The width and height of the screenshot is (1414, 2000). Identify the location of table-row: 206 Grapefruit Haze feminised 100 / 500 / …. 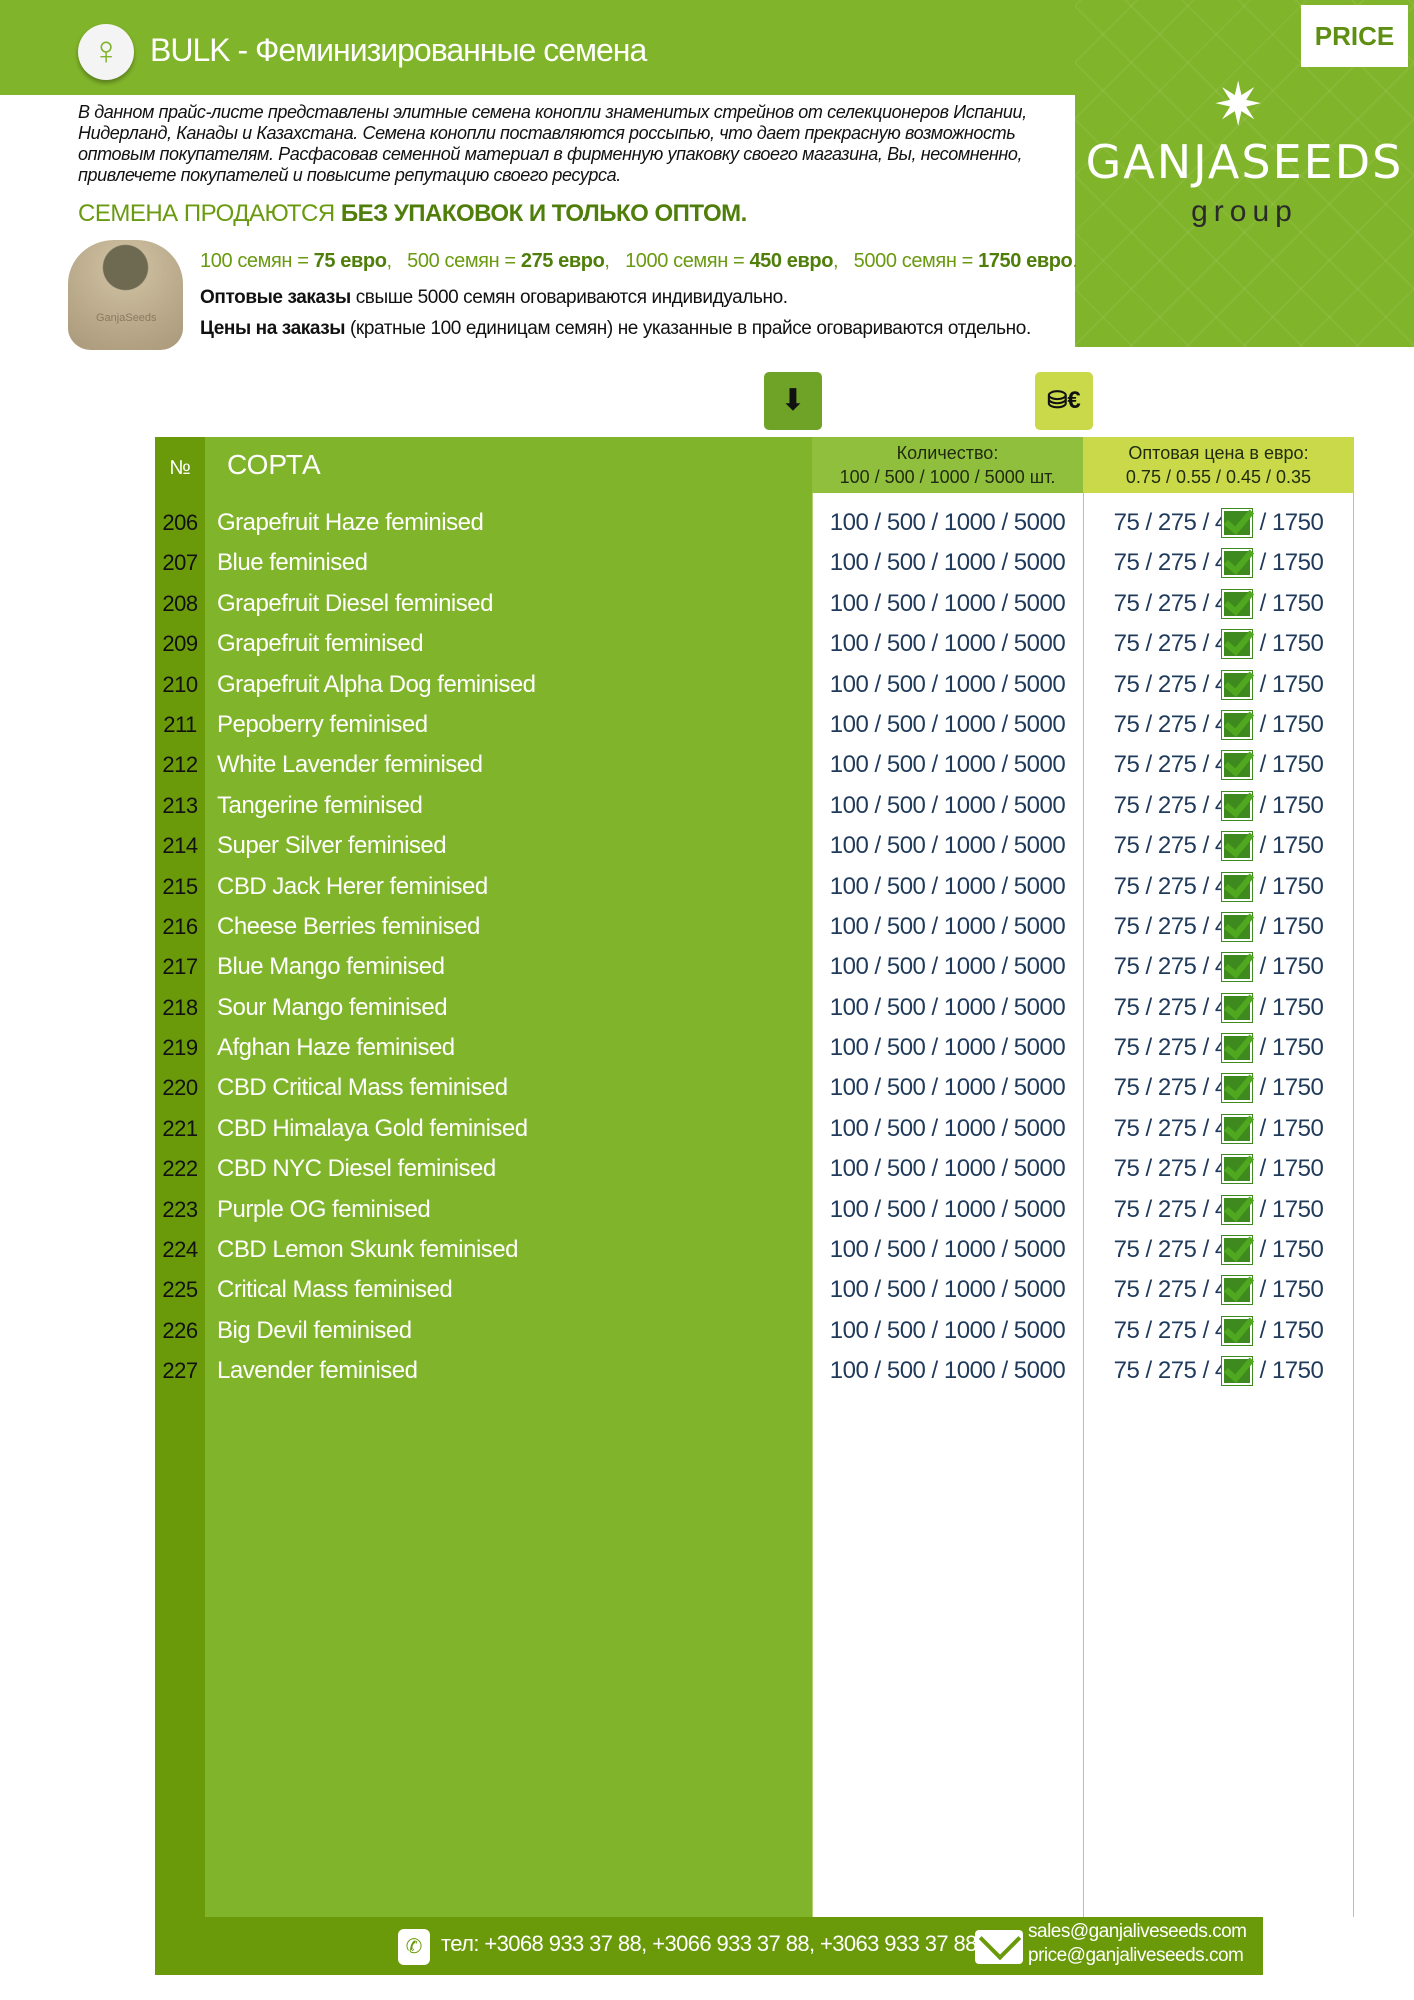
(739, 523).